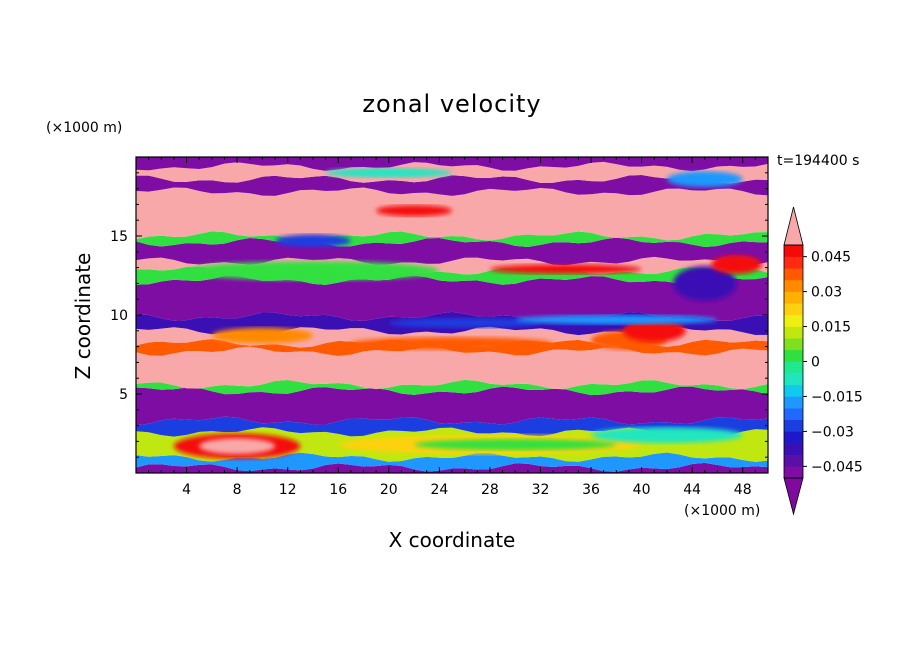 The width and height of the screenshot is (904, 654). Describe the element at coordinates (793, 226) in the screenshot. I see `colorbar-over-triangle` at that location.